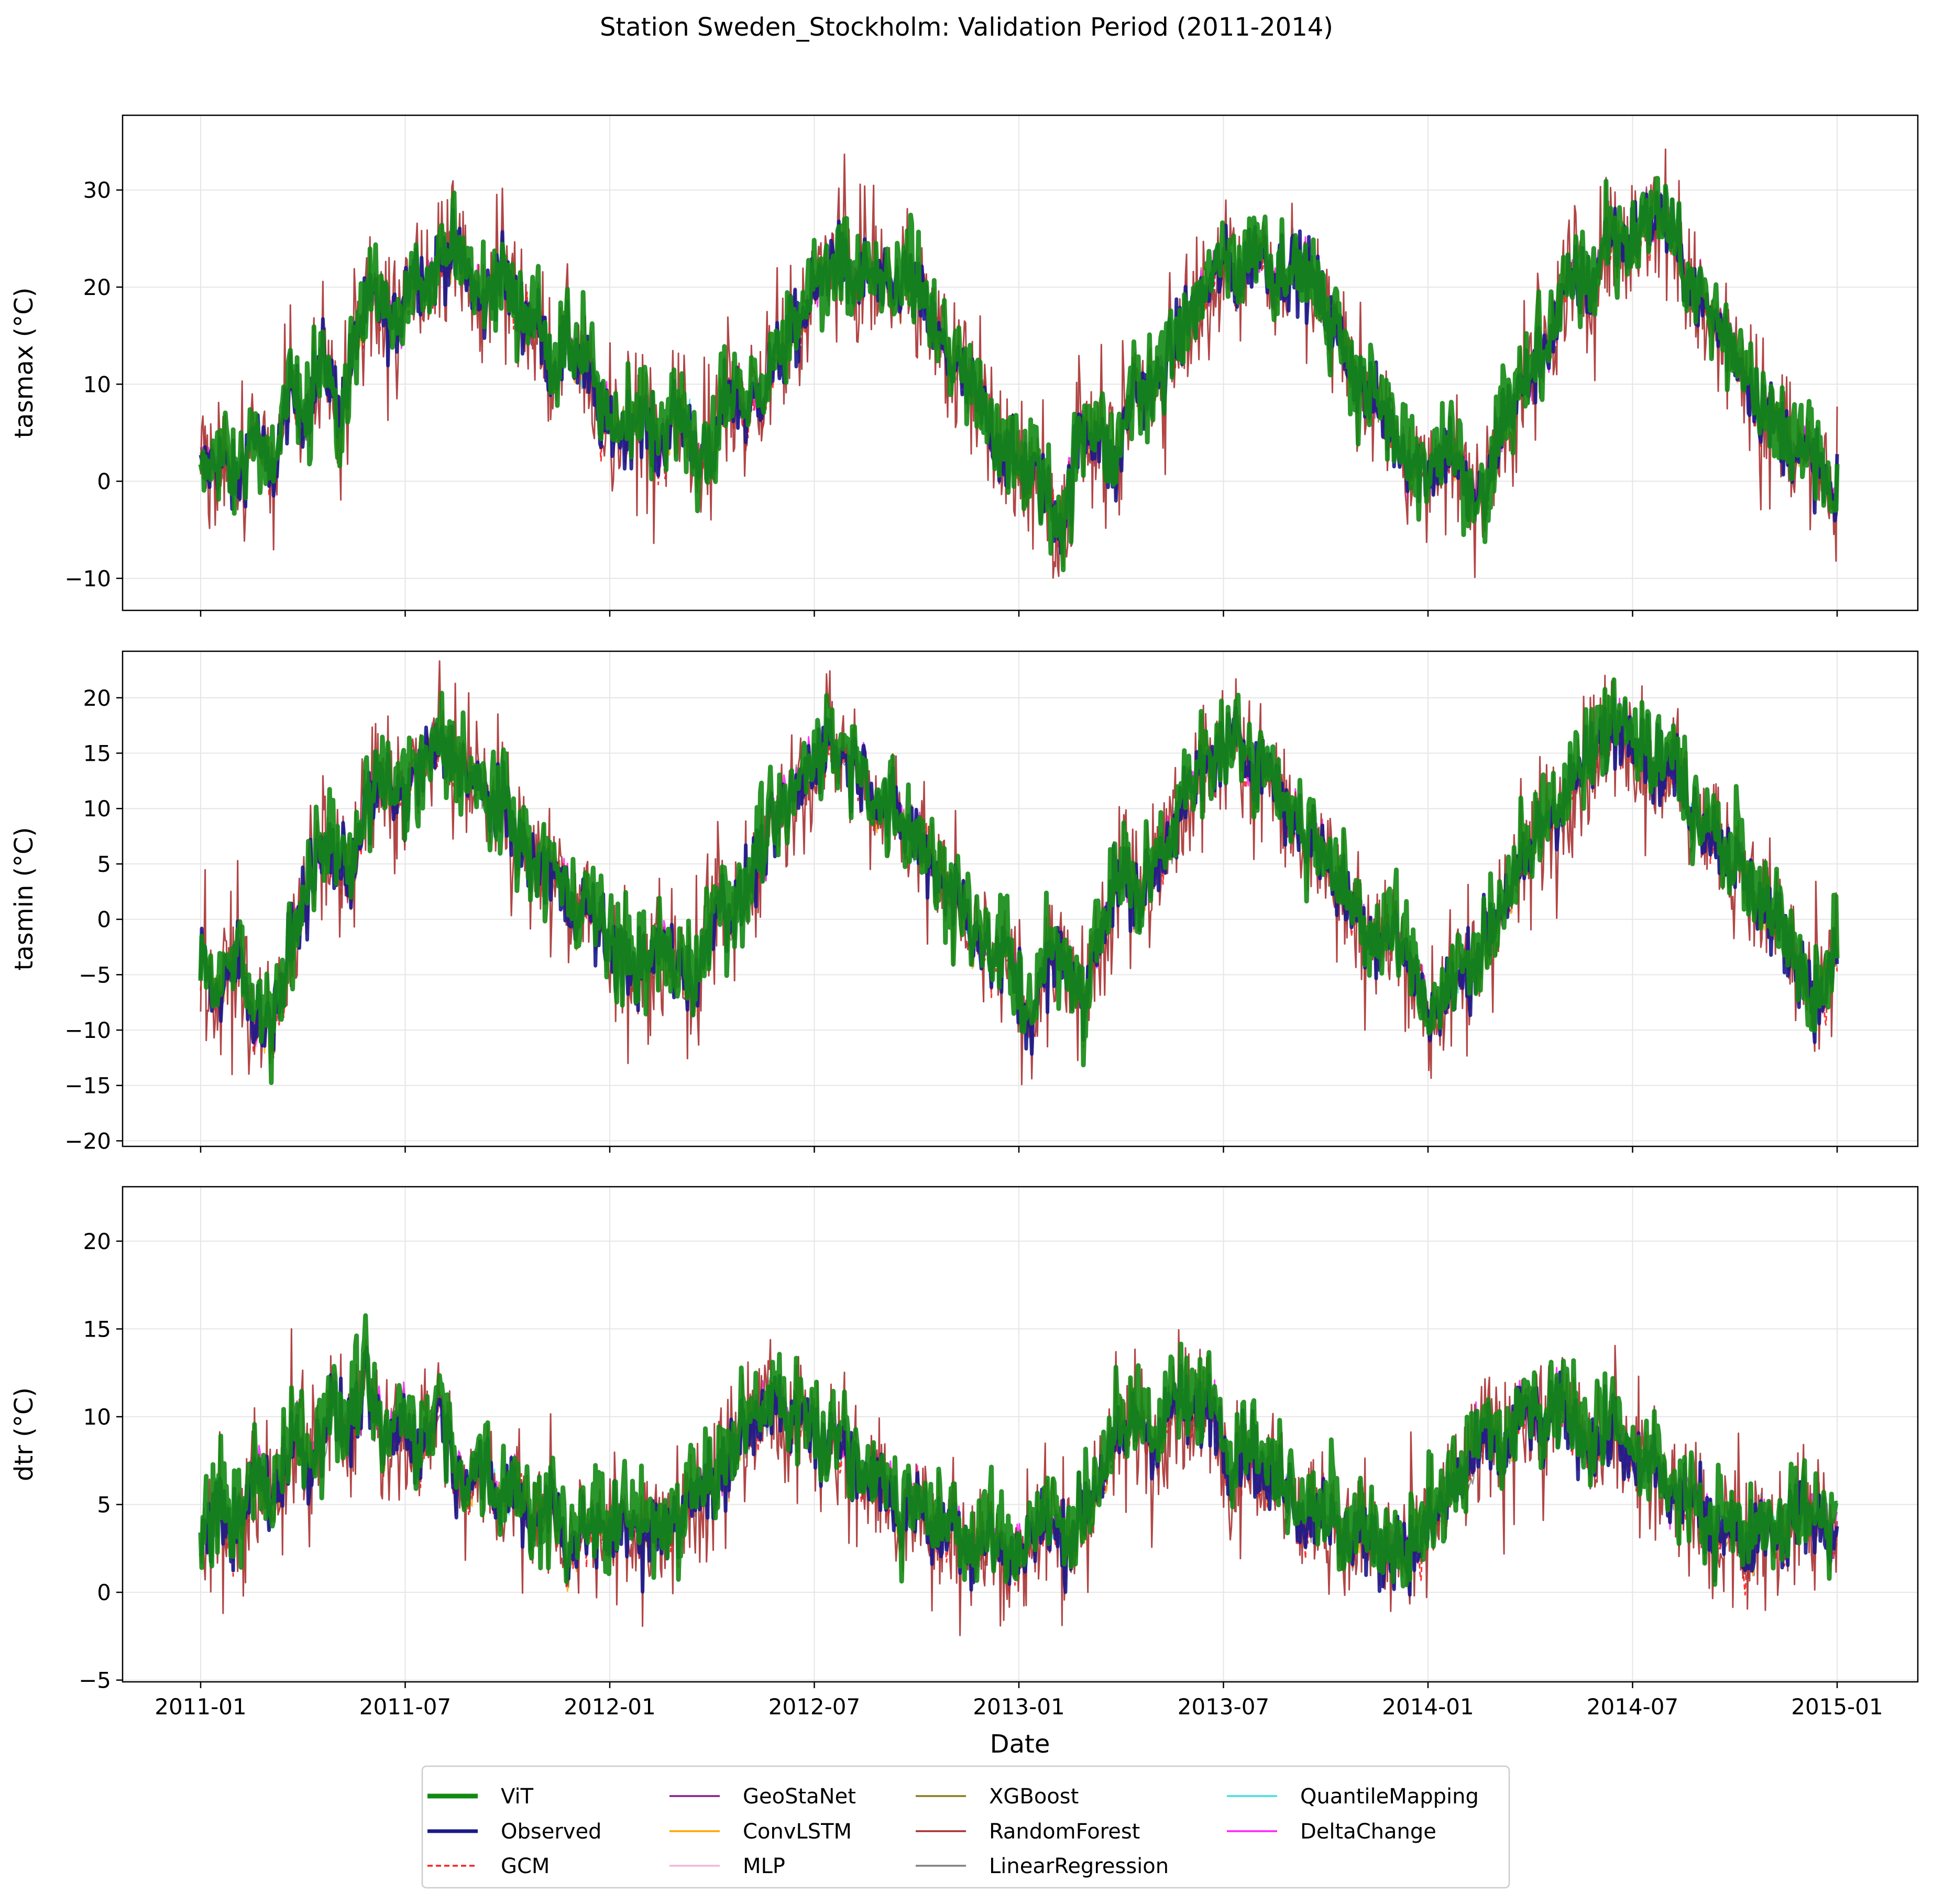 This screenshot has height=1904, width=1933. I want to click on x-tick-label: 2011-01, so click(201, 1707).